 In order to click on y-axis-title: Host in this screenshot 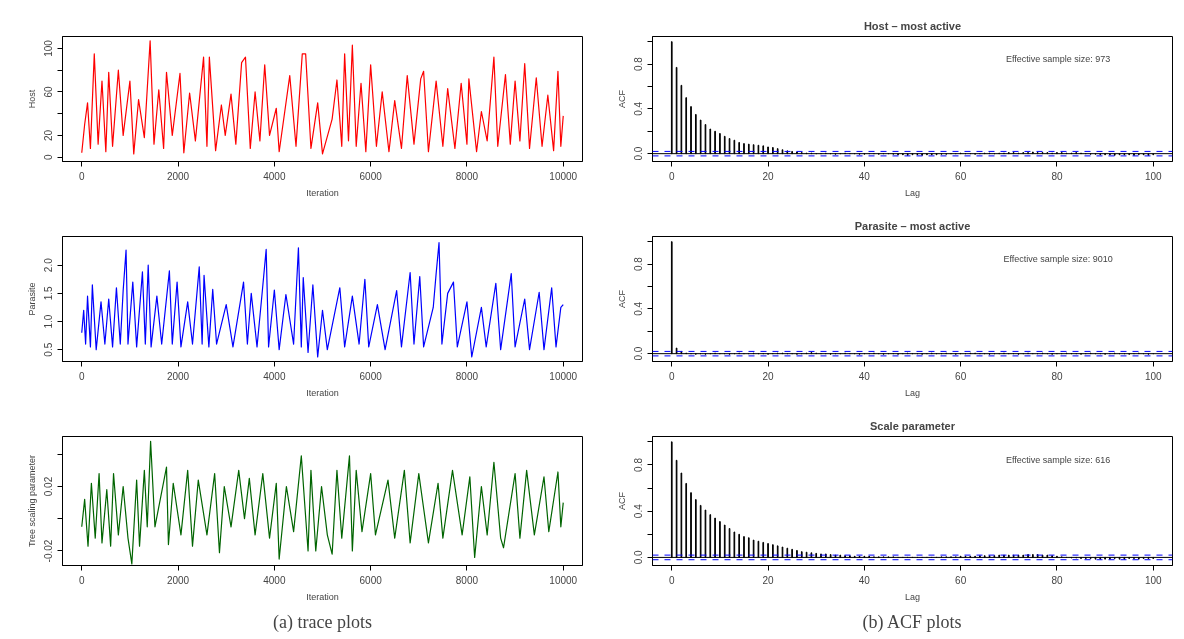, I will do `click(31, 99)`.